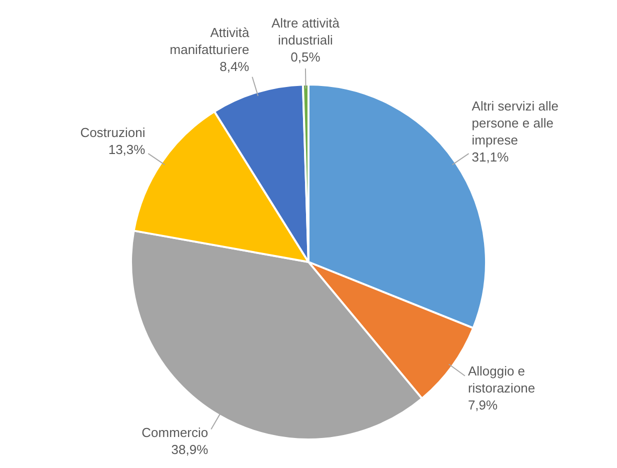 Image resolution: width=617 pixels, height=468 pixels. I want to click on data-label: 13,3%, so click(127, 150).